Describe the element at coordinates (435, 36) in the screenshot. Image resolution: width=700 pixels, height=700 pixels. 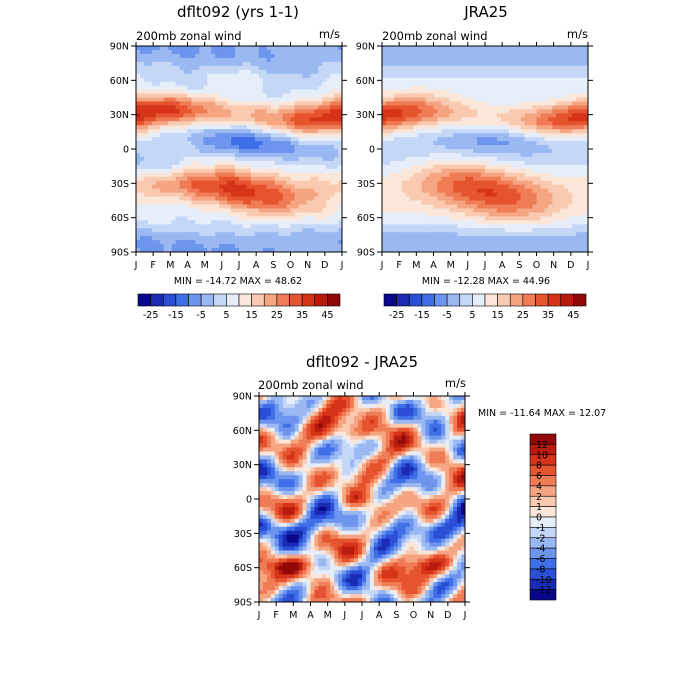
I see `field-label: 200mb zonal wind` at that location.